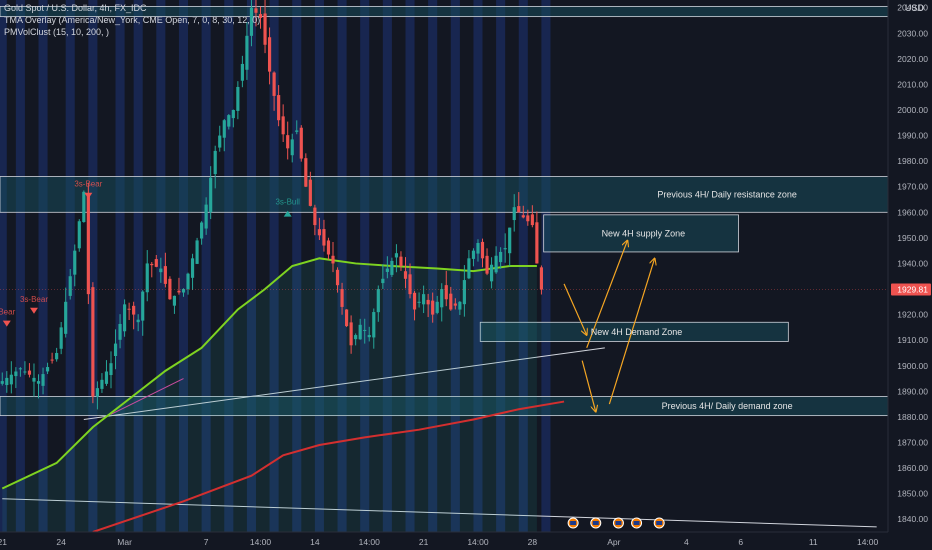  Describe the element at coordinates (641, 233) in the screenshot. I see `price-zone` at that location.